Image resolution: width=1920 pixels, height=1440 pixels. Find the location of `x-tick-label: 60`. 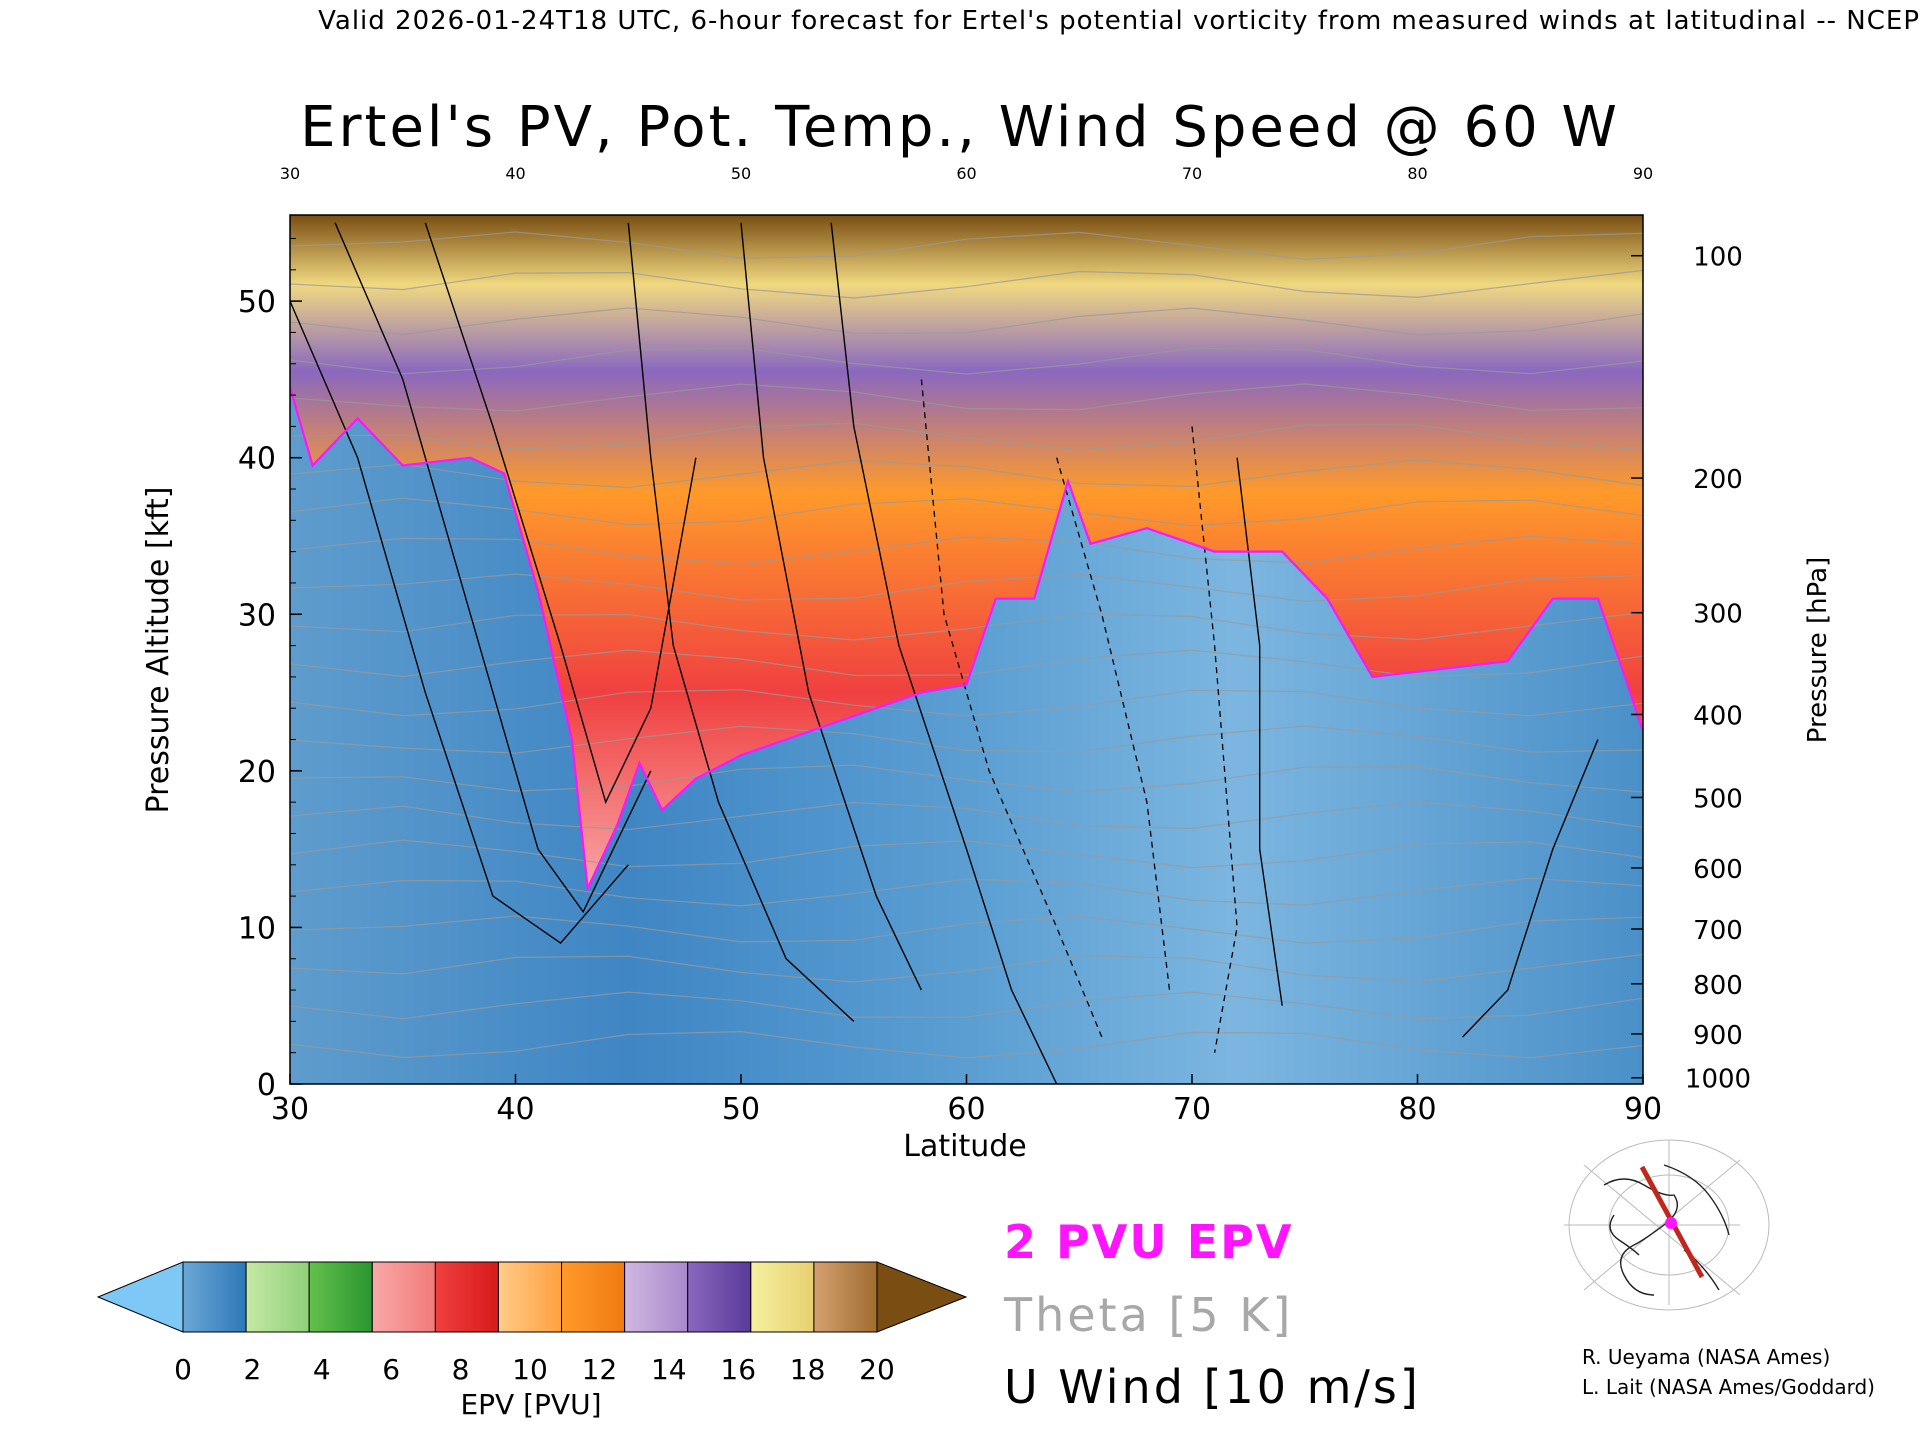

x-tick-label: 60 is located at coordinates (966, 1109).